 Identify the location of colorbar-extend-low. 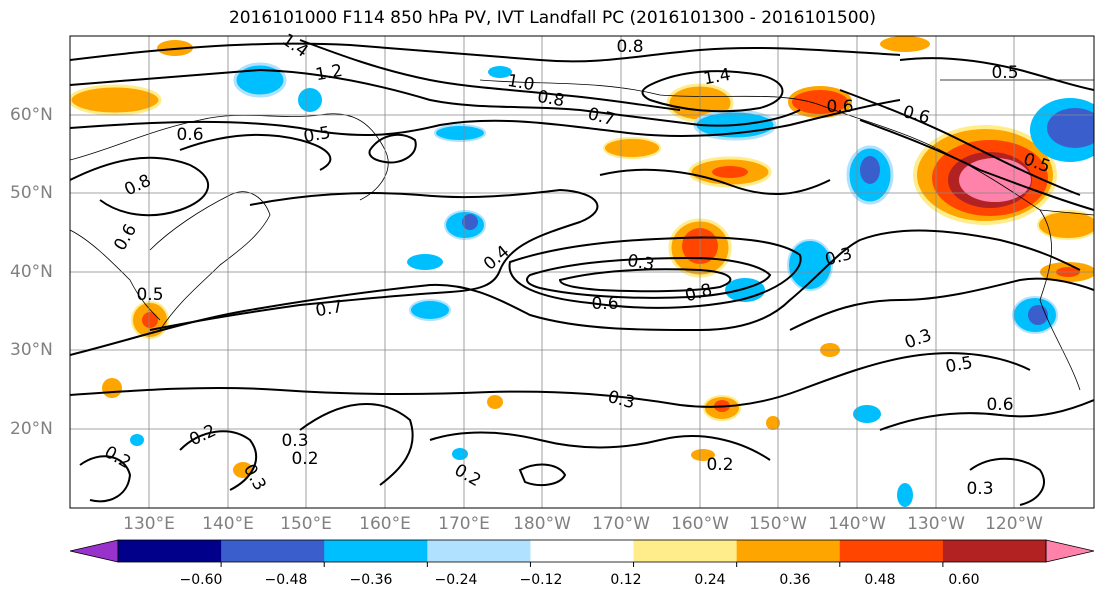
(94, 551).